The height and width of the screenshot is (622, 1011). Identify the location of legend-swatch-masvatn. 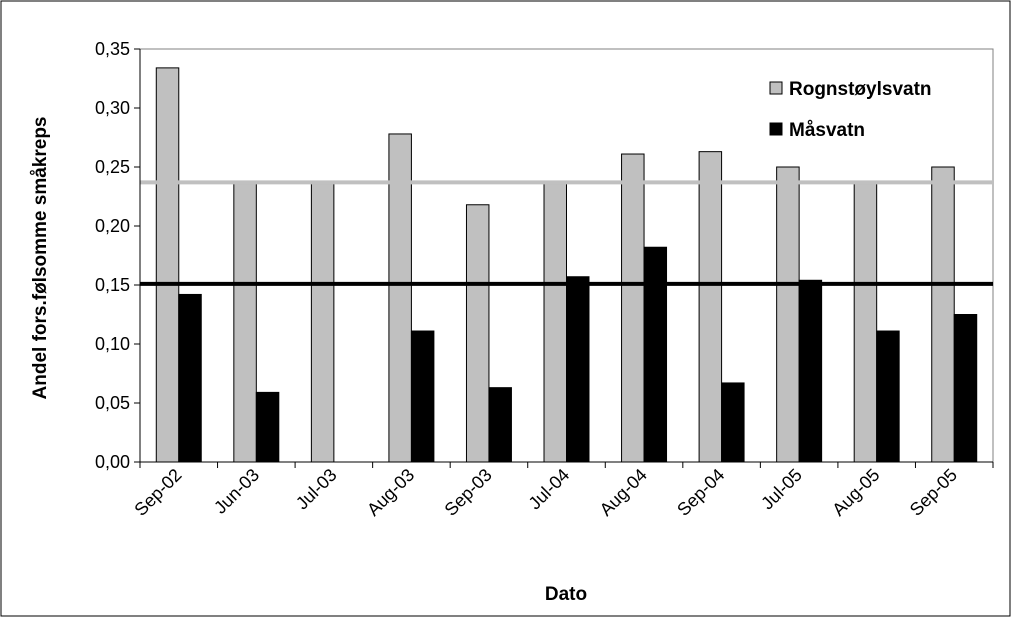
(776, 129).